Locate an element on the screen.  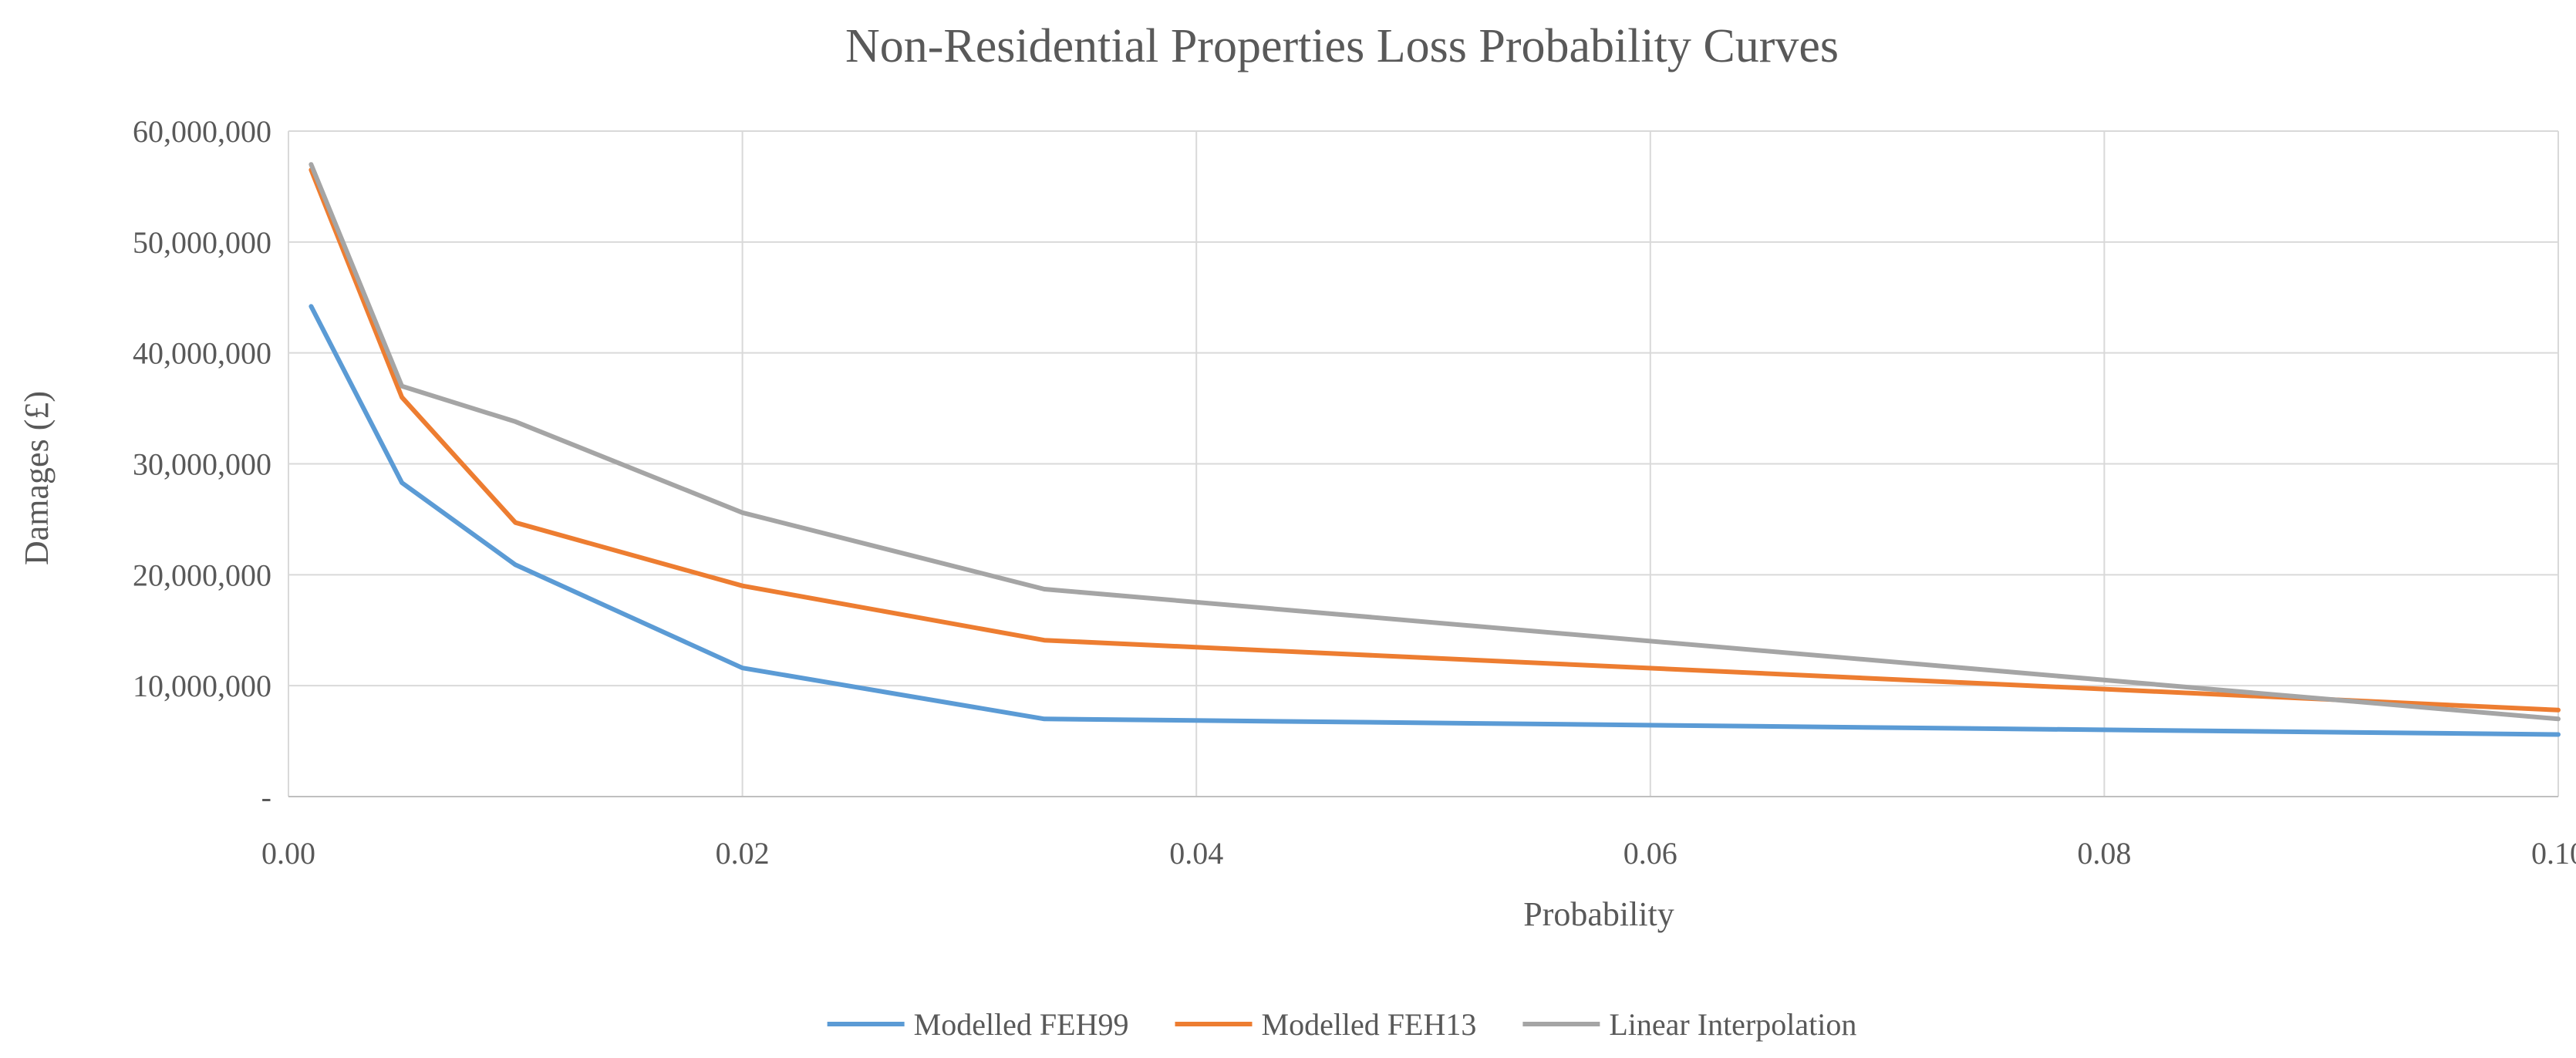
x-tick-label: 0.06 is located at coordinates (1650, 854).